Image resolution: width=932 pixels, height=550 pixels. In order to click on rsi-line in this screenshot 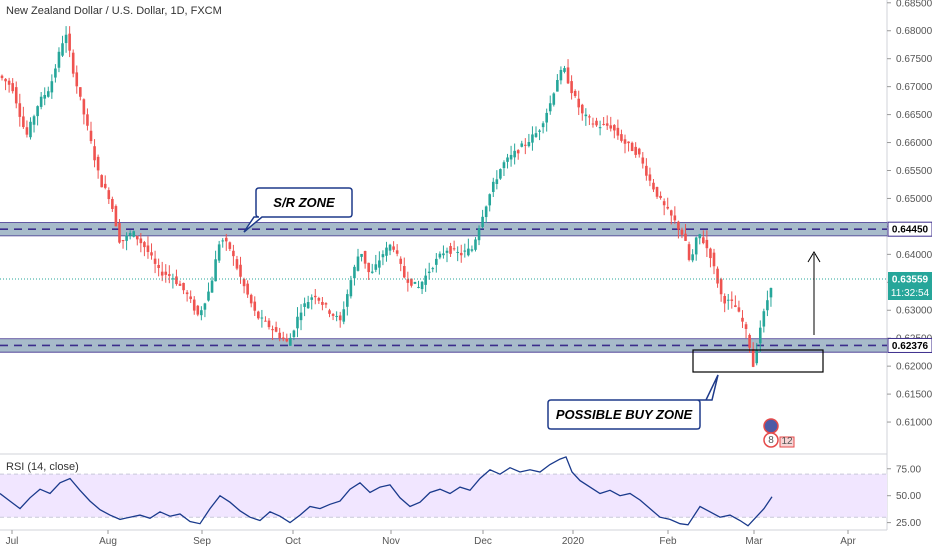, I will do `click(386, 491)`.